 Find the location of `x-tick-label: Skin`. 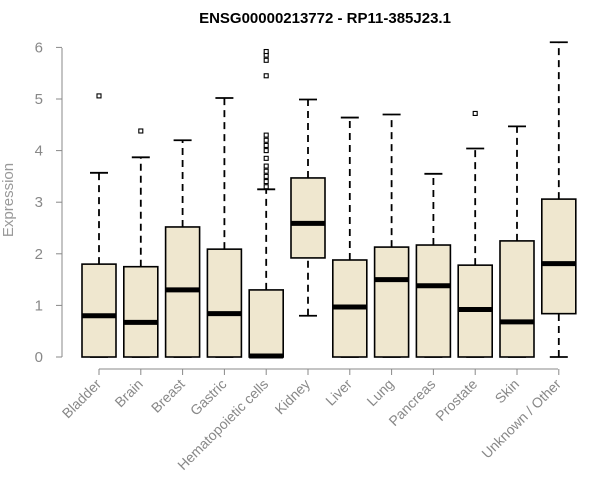

x-tick-label: Skin is located at coordinates (507, 391).